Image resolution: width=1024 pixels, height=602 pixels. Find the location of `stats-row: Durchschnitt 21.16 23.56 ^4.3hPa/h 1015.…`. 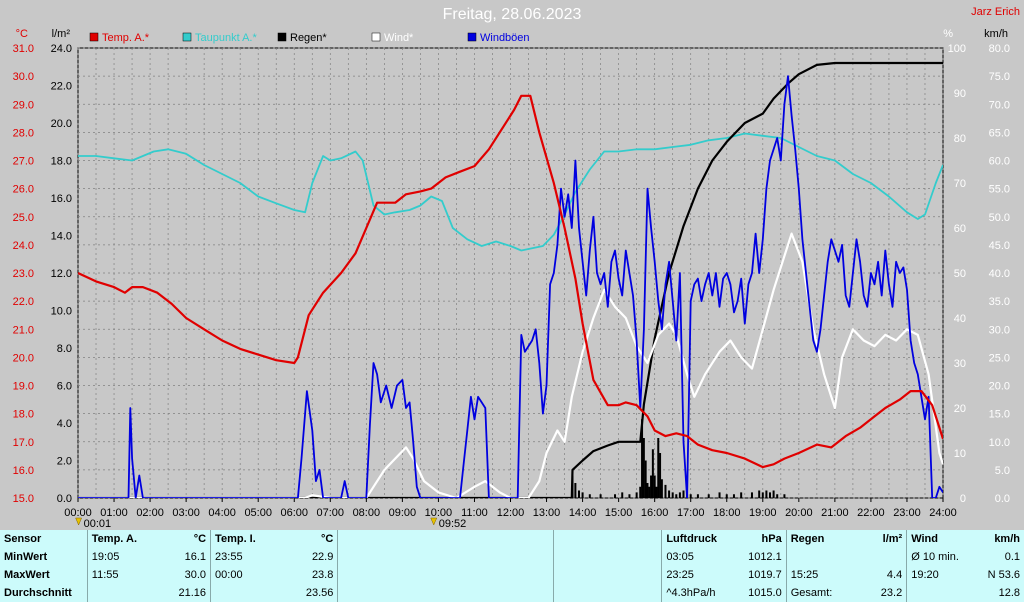

stats-row: Durchschnitt 21.16 23.56 ^4.3hPa/h 1015.… is located at coordinates (512, 593).